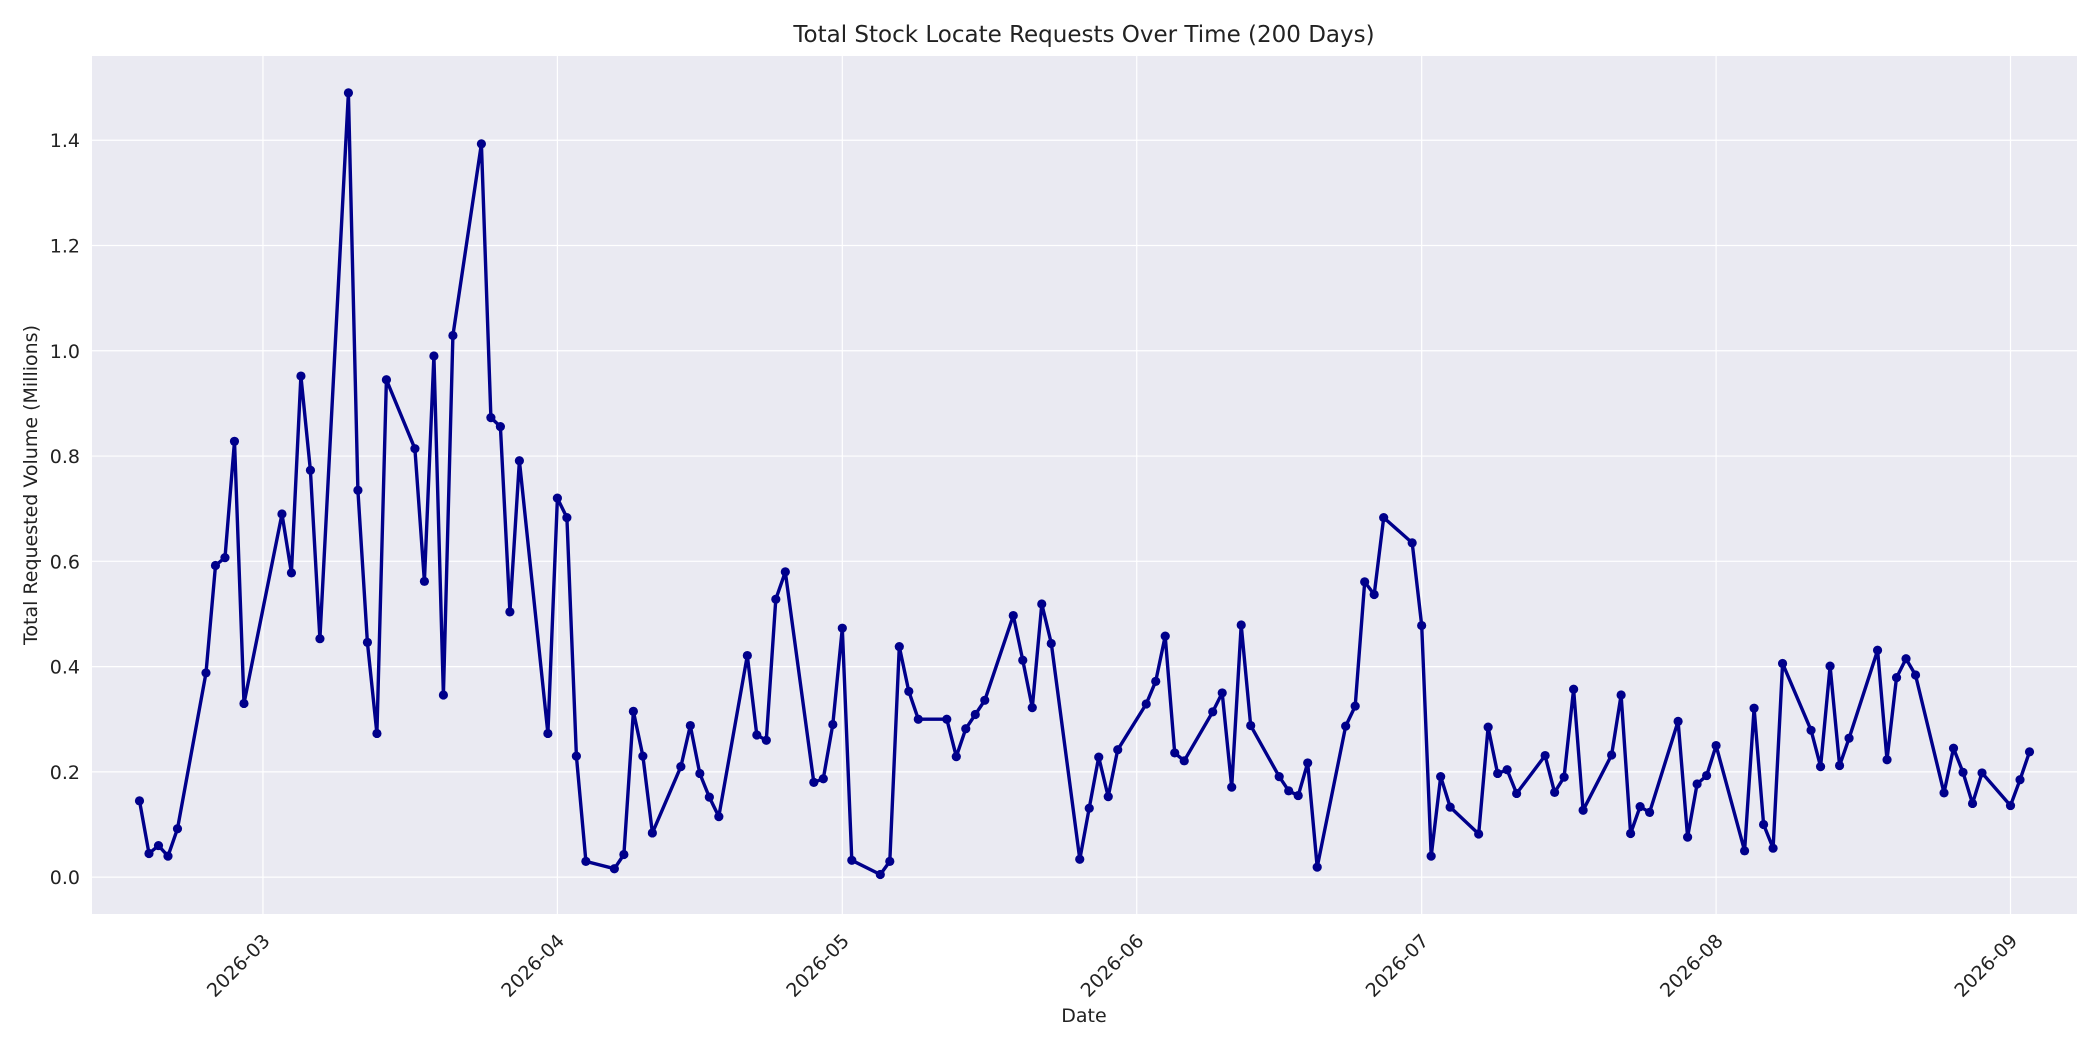 The image size is (2100, 1050). Describe the element at coordinates (239, 966) in the screenshot. I see `x-tick-label: 2026-03` at that location.